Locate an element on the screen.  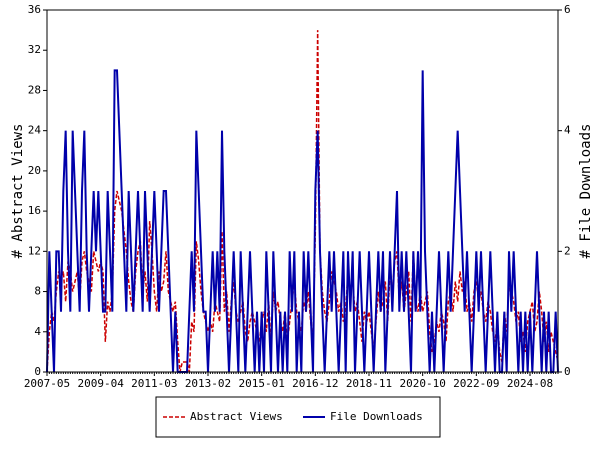
y2-axis-label: # File Downloads is located at coordinates (586, 191).